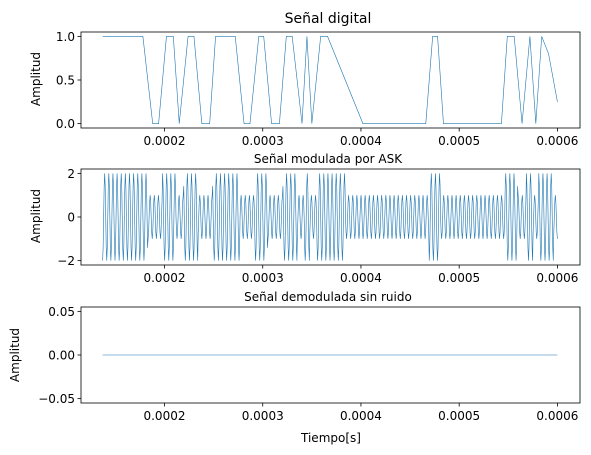 The height and width of the screenshot is (455, 591). I want to click on panel-2-title: Señal modulada por ASK, so click(328, 159).